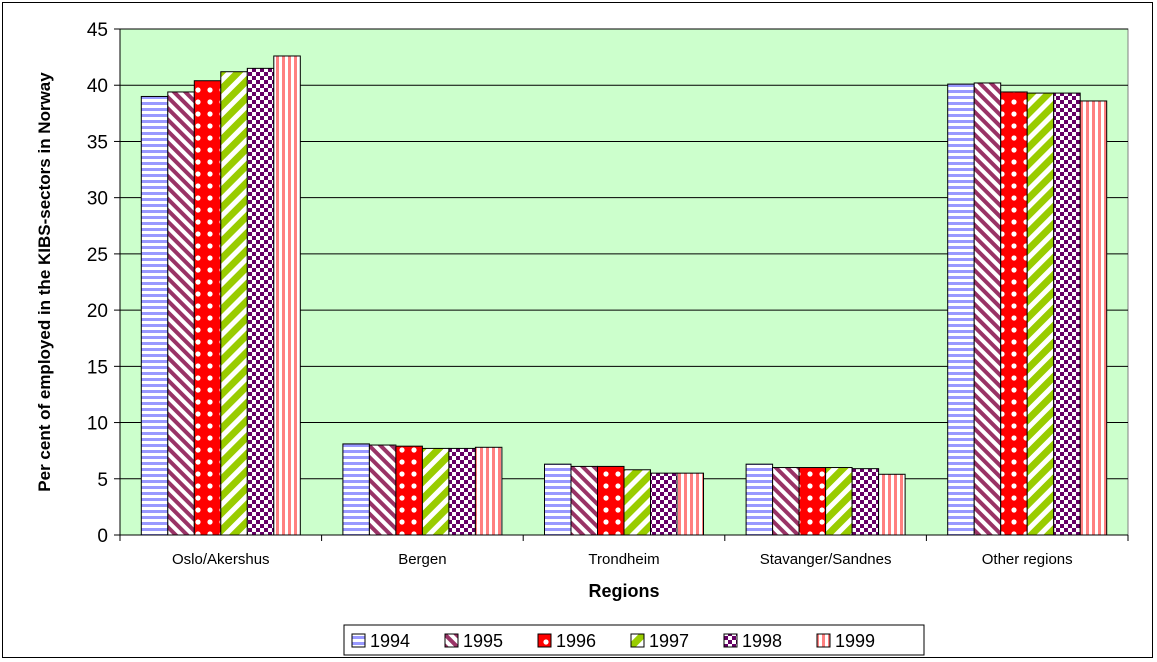 The image size is (1157, 662). What do you see at coordinates (855, 641) in the screenshot?
I see `legend-label: 1999` at bounding box center [855, 641].